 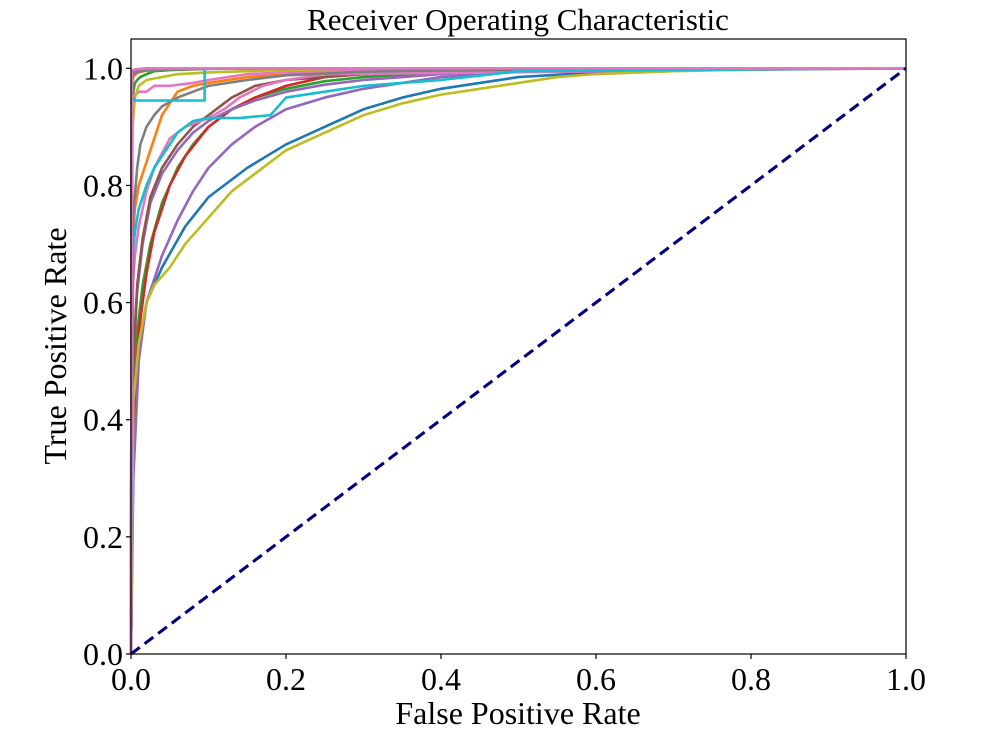 What do you see at coordinates (103, 303) in the screenshot?
I see `y-tick-label: 0.6` at bounding box center [103, 303].